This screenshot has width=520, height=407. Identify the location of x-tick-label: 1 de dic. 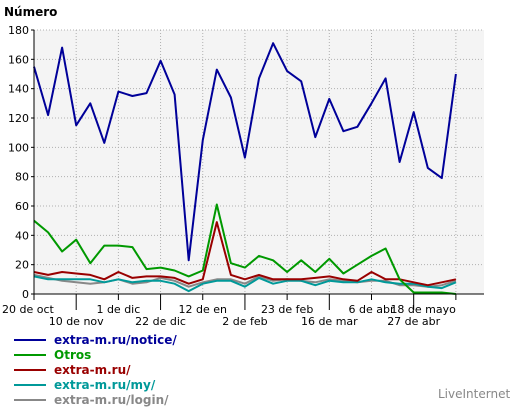
(118, 309).